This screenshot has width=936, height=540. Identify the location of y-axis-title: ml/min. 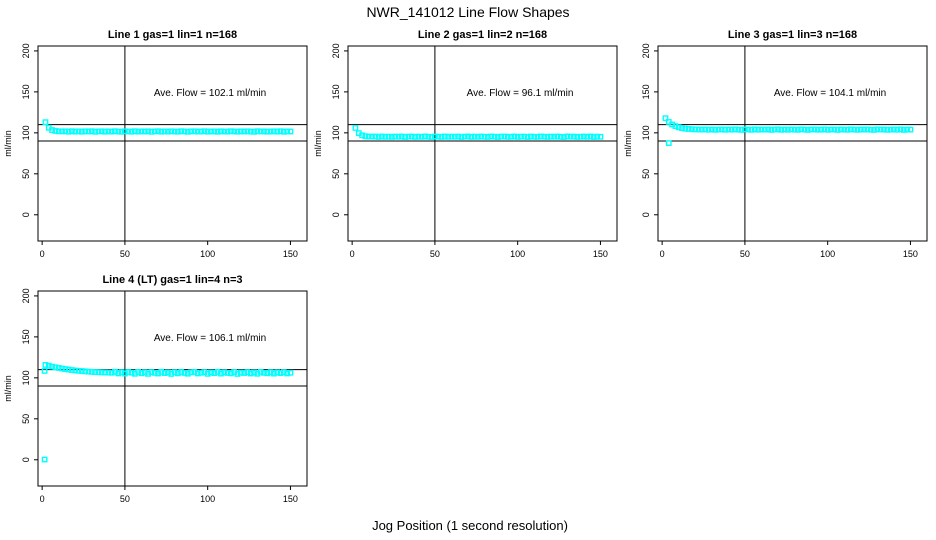
(318, 143).